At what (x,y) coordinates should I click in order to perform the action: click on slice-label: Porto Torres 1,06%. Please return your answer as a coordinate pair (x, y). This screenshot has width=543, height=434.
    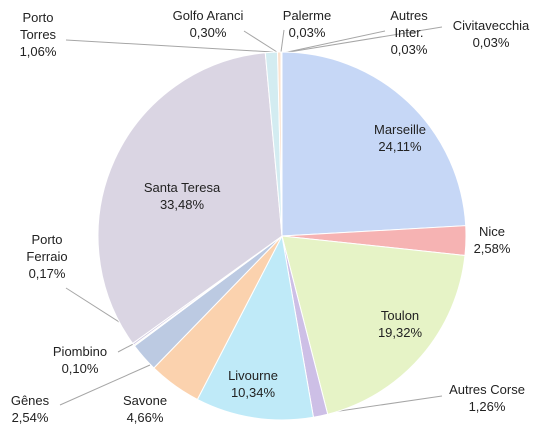
    Looking at the image, I should click on (38, 34).